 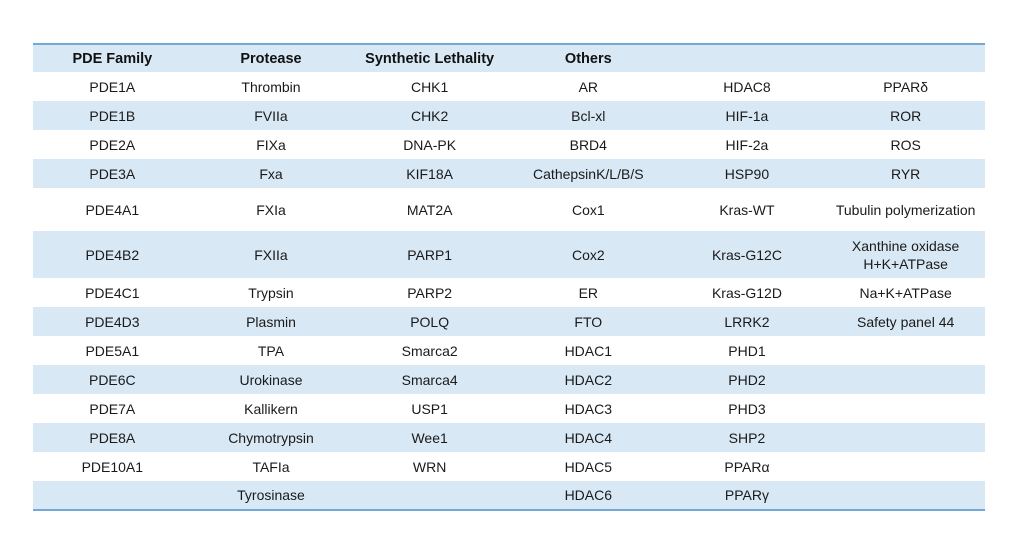 What do you see at coordinates (747, 350) in the screenshot?
I see `table-cell: PHD1` at bounding box center [747, 350].